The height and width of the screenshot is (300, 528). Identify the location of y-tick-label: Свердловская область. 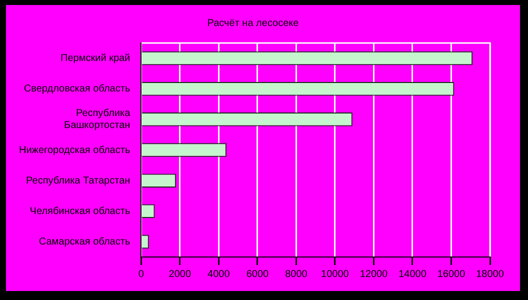
(77, 89).